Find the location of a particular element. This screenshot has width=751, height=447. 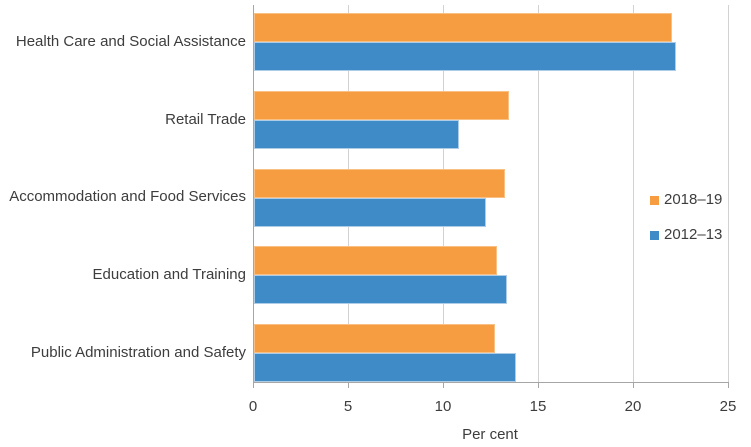

bar-2012-13-health-care-and-social-assistance is located at coordinates (465, 56).